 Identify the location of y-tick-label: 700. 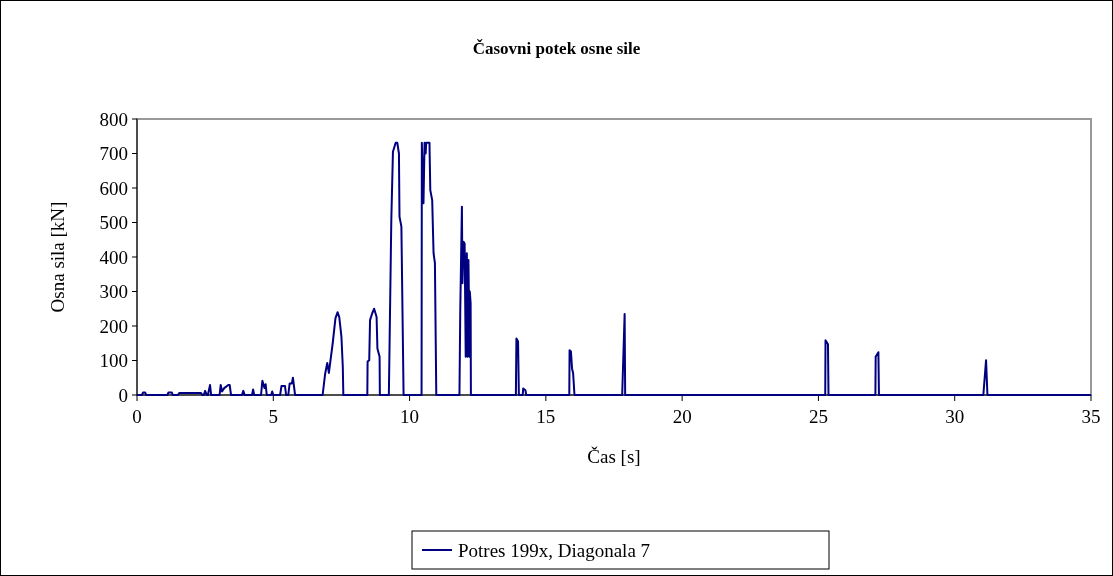
(113, 154).